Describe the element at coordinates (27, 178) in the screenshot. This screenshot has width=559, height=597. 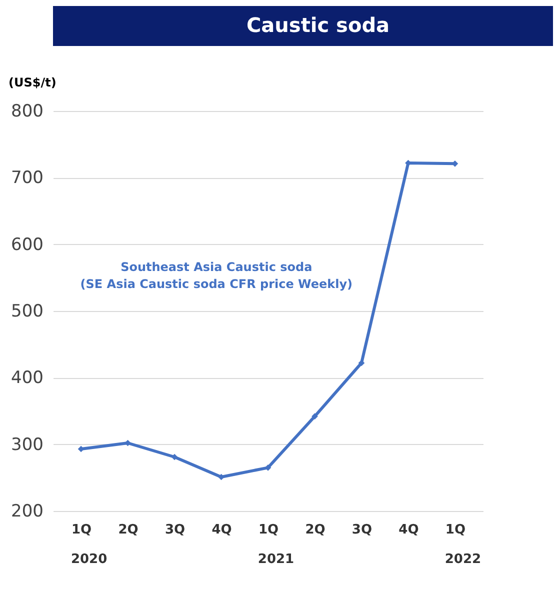
I see `y-tick-label: 700` at that location.